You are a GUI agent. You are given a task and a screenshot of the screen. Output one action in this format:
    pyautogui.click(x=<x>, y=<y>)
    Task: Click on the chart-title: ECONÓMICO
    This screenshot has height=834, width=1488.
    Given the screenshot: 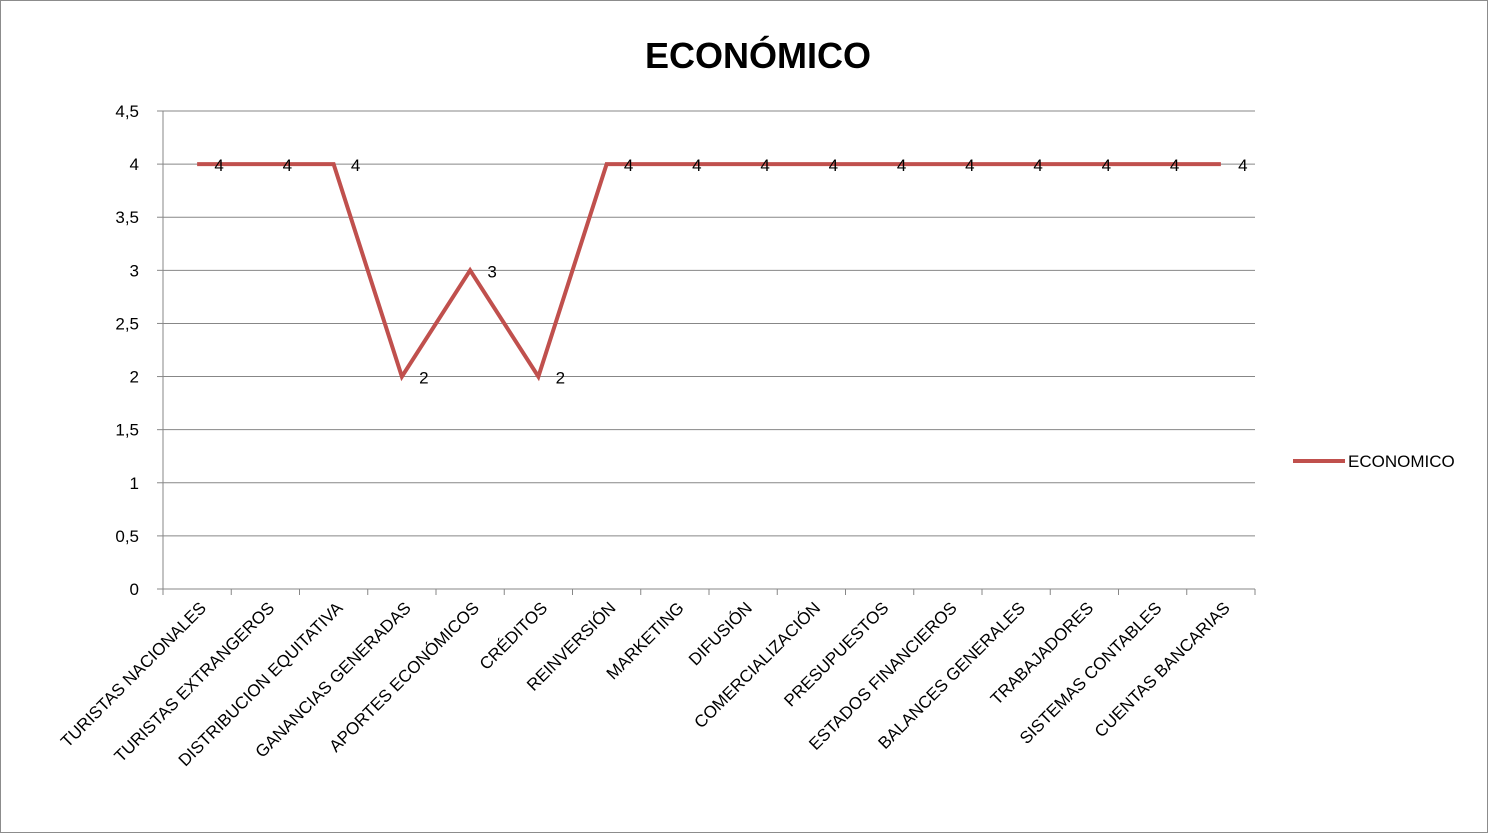 What is the action you would take?
    pyautogui.click(x=758, y=55)
    